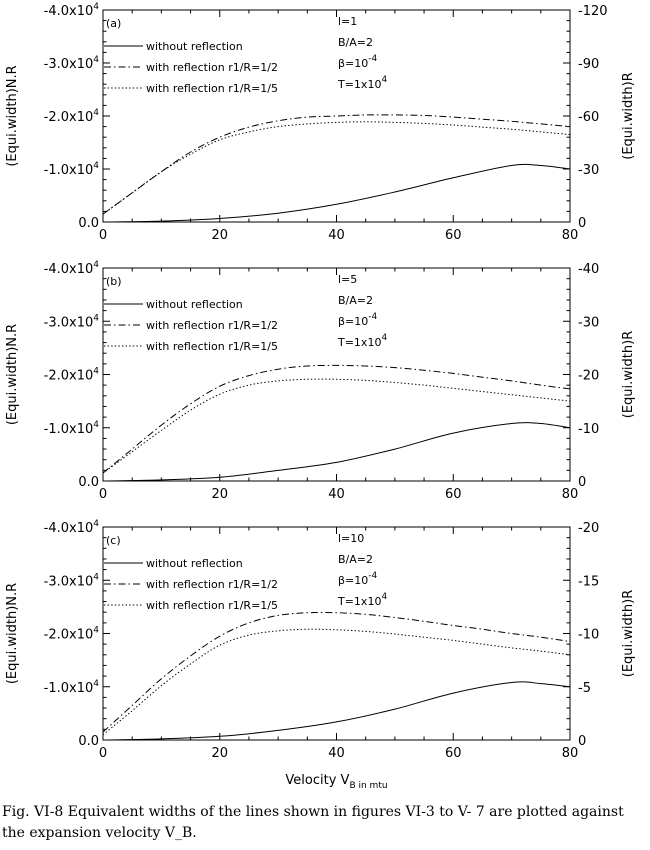 The image size is (650, 850). I want to click on parameter-label: l=5, so click(347, 279).